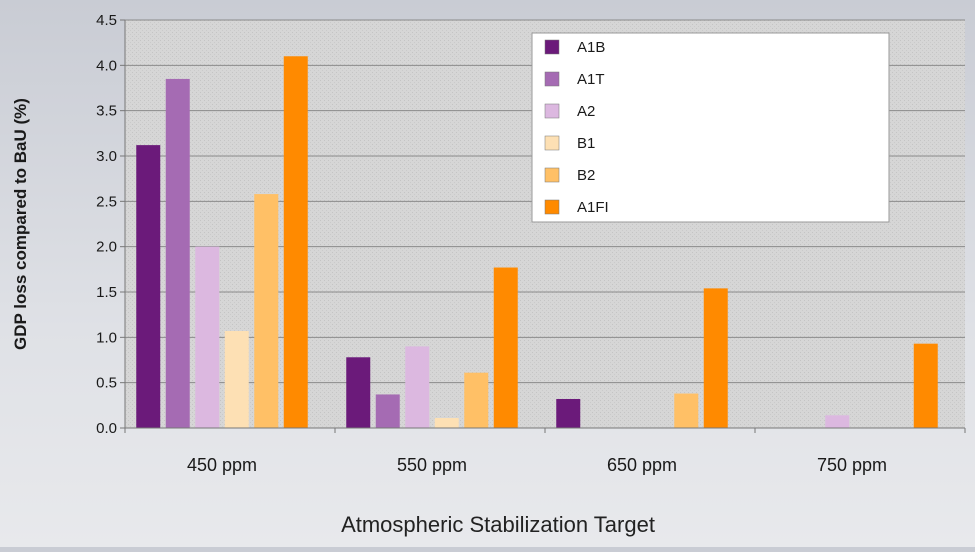 This screenshot has width=975, height=552. I want to click on x-axis-ticks: 450 ppm 550 ppm 650 ppm 750 ppm, so click(545, 451).